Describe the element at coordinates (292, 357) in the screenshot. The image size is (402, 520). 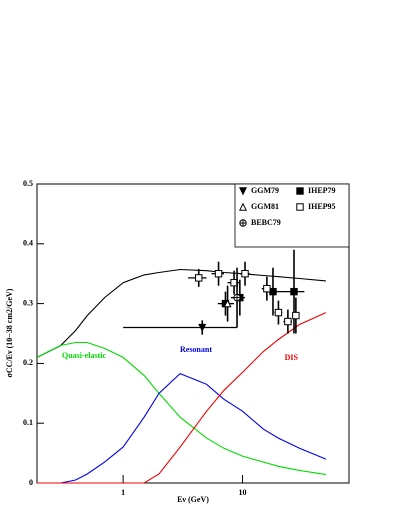
I see `curve-label: DIS` at that location.